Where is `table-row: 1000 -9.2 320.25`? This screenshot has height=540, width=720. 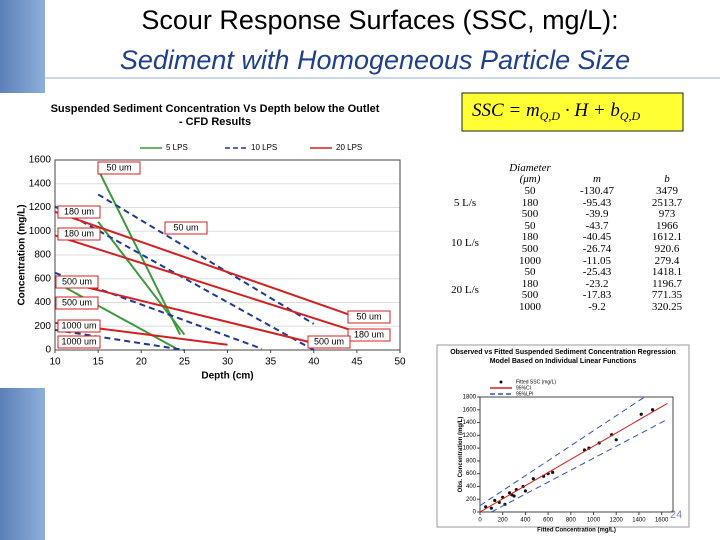 table-row: 1000 -9.2 320.25 is located at coordinates (565, 307).